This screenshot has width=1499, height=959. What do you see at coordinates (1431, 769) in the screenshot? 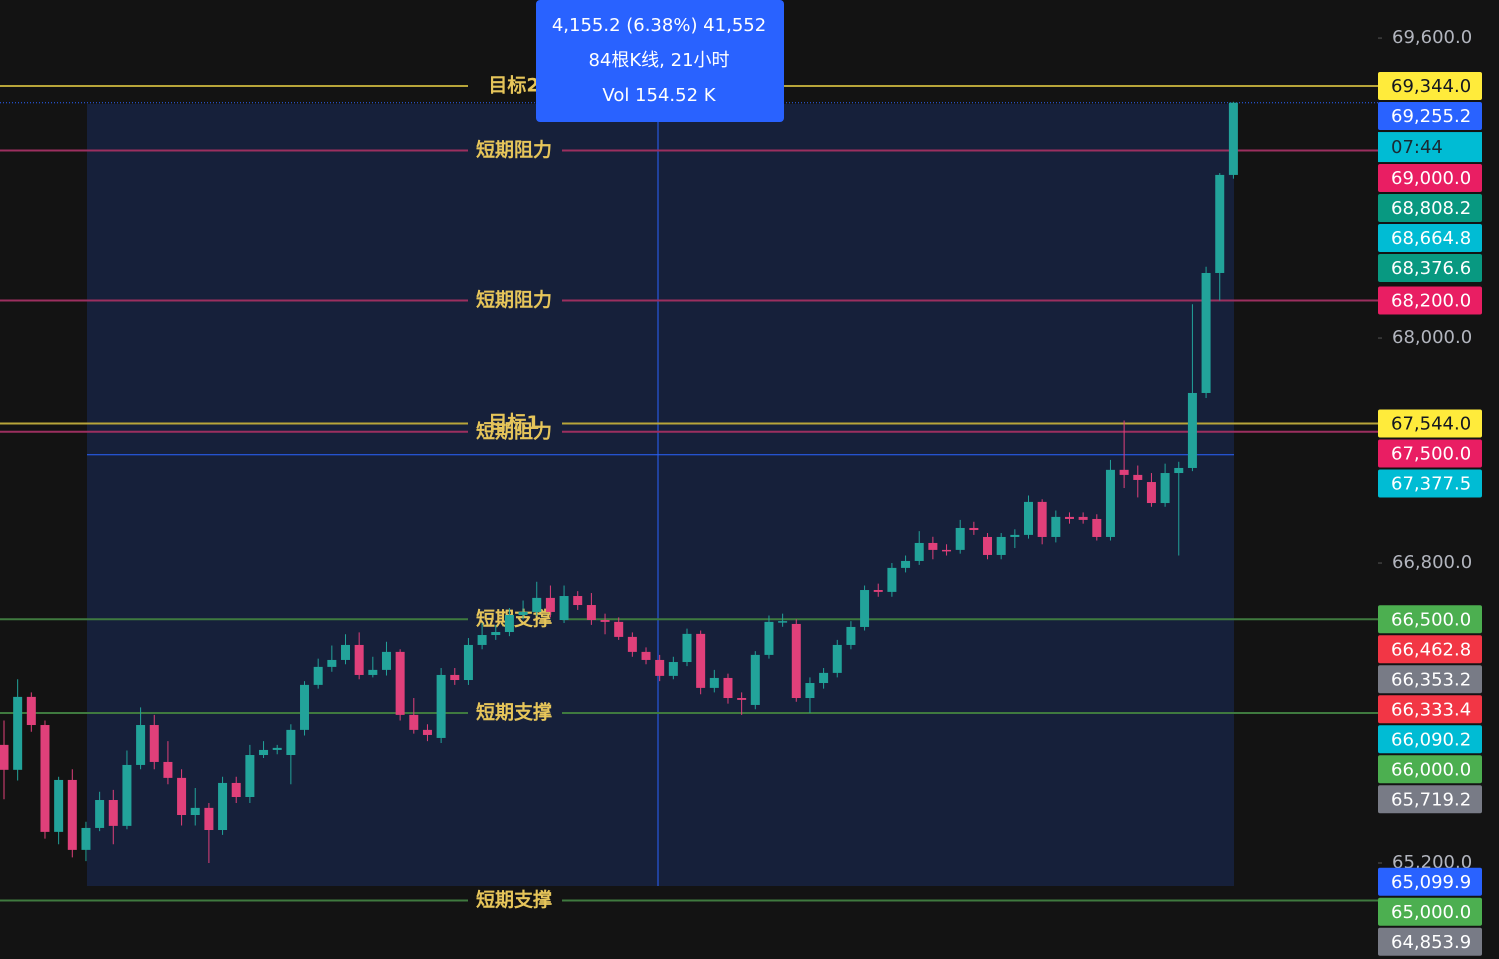
I see `price-badge-label: 66,000.0` at bounding box center [1431, 769].